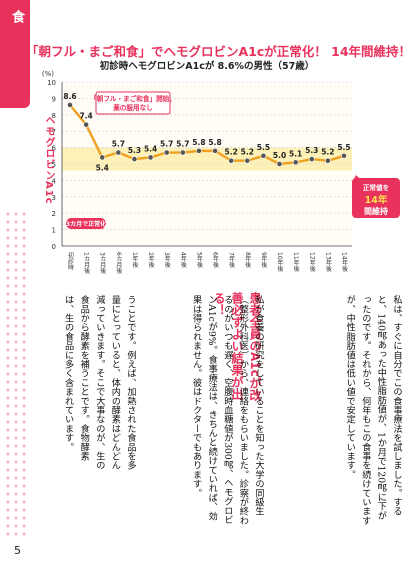  I want to click on x-tick-label: 2年後, so click(150, 260).